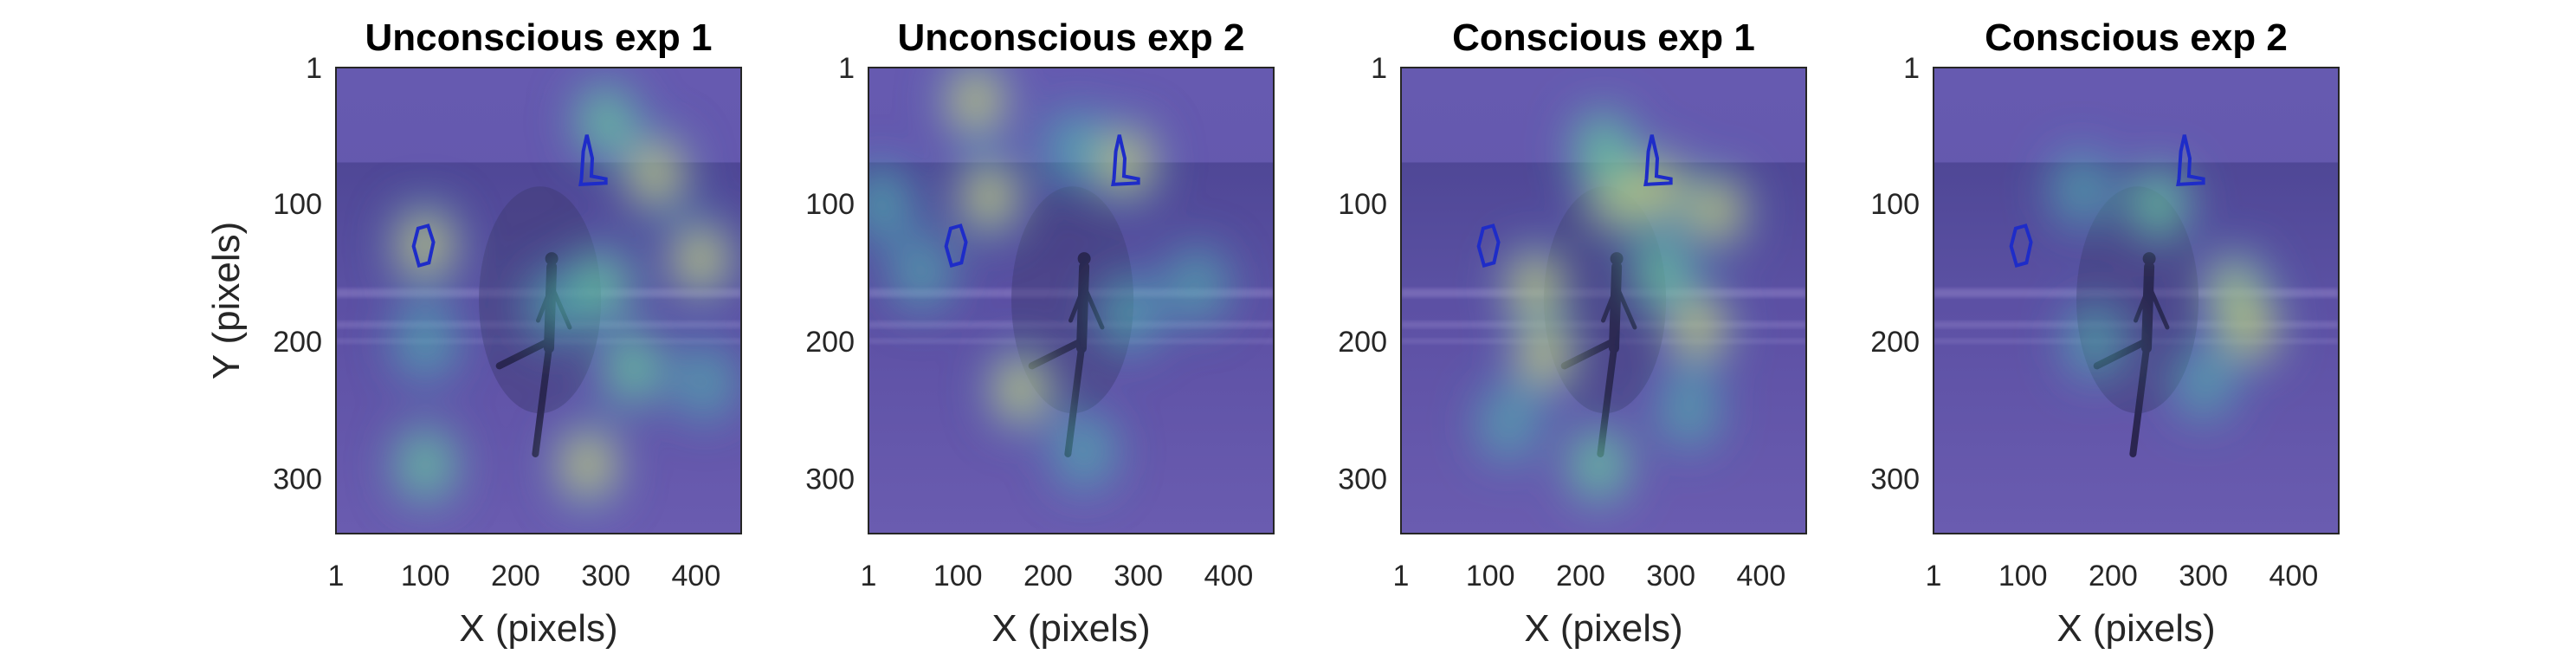  Describe the element at coordinates (1603, 38) in the screenshot. I see `panel-title: Conscious exp 1` at that location.